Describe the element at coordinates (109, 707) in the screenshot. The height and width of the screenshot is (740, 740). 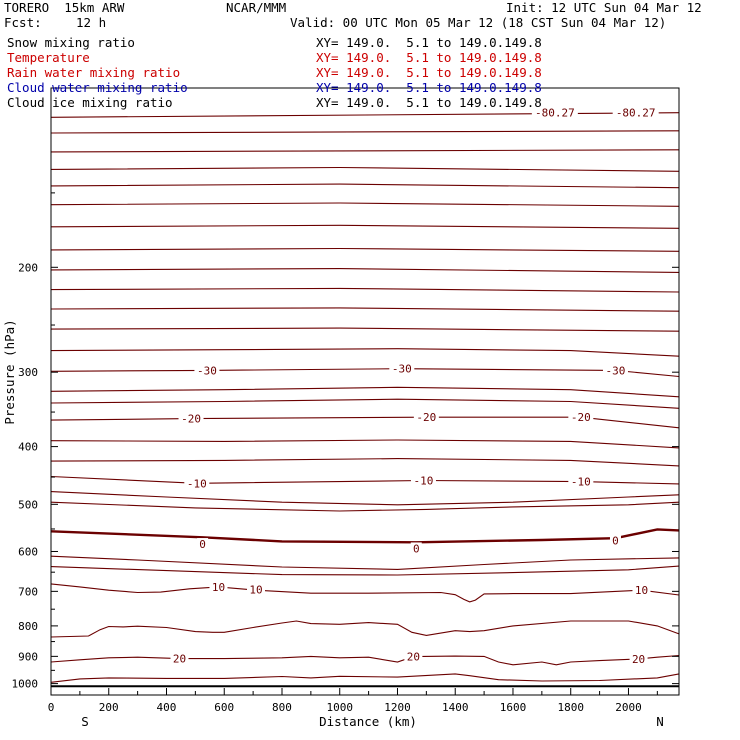
I see `x-tick-label: 200` at that location.